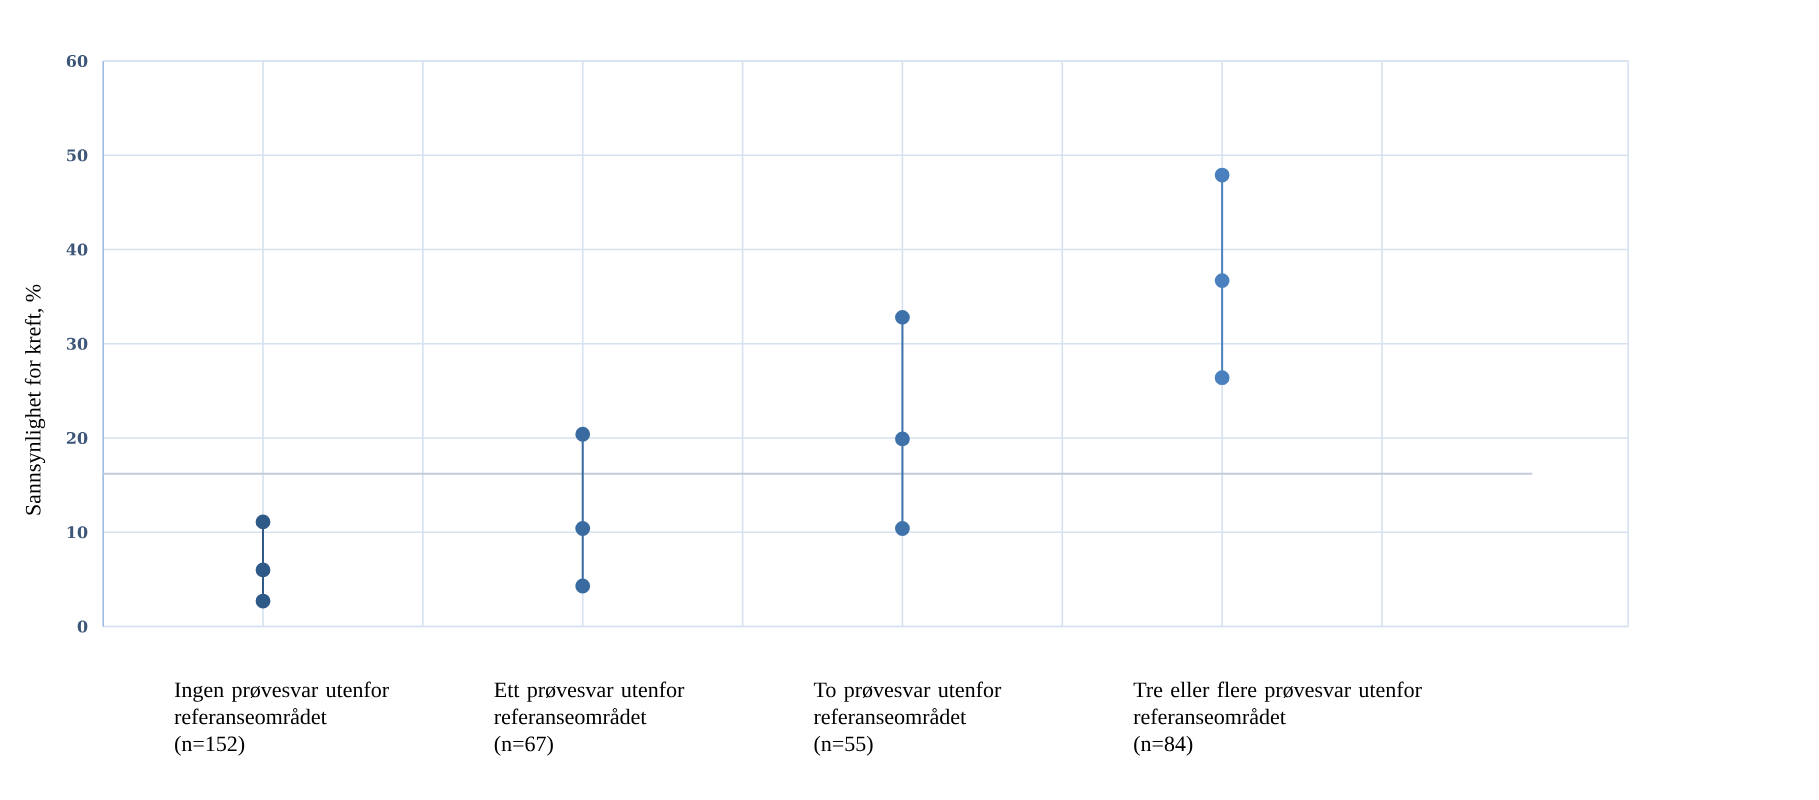 The width and height of the screenshot is (1819, 800). I want to click on x-tick-label: Ett prøvesvar utenfor referanseområdet (n=67), so click(589, 718).